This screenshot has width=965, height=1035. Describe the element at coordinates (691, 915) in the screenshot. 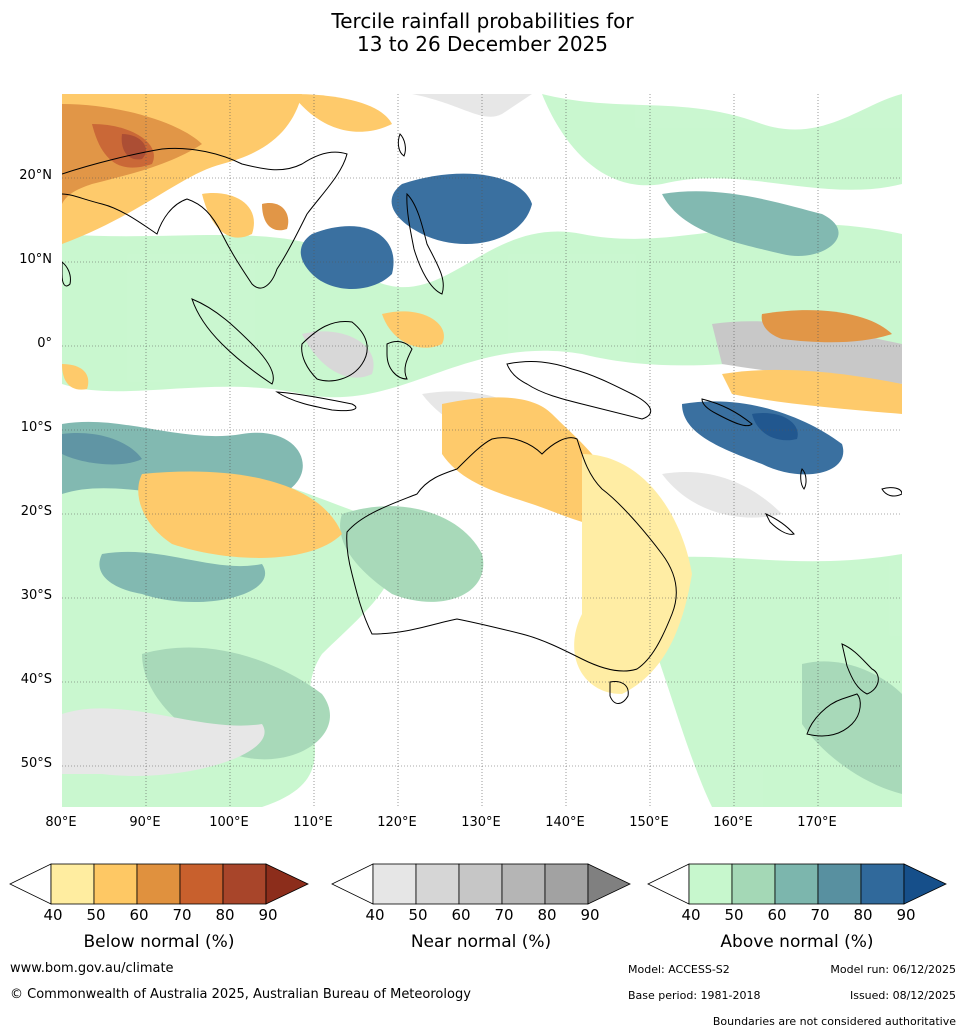

I see `tick-above-40: 40` at that location.